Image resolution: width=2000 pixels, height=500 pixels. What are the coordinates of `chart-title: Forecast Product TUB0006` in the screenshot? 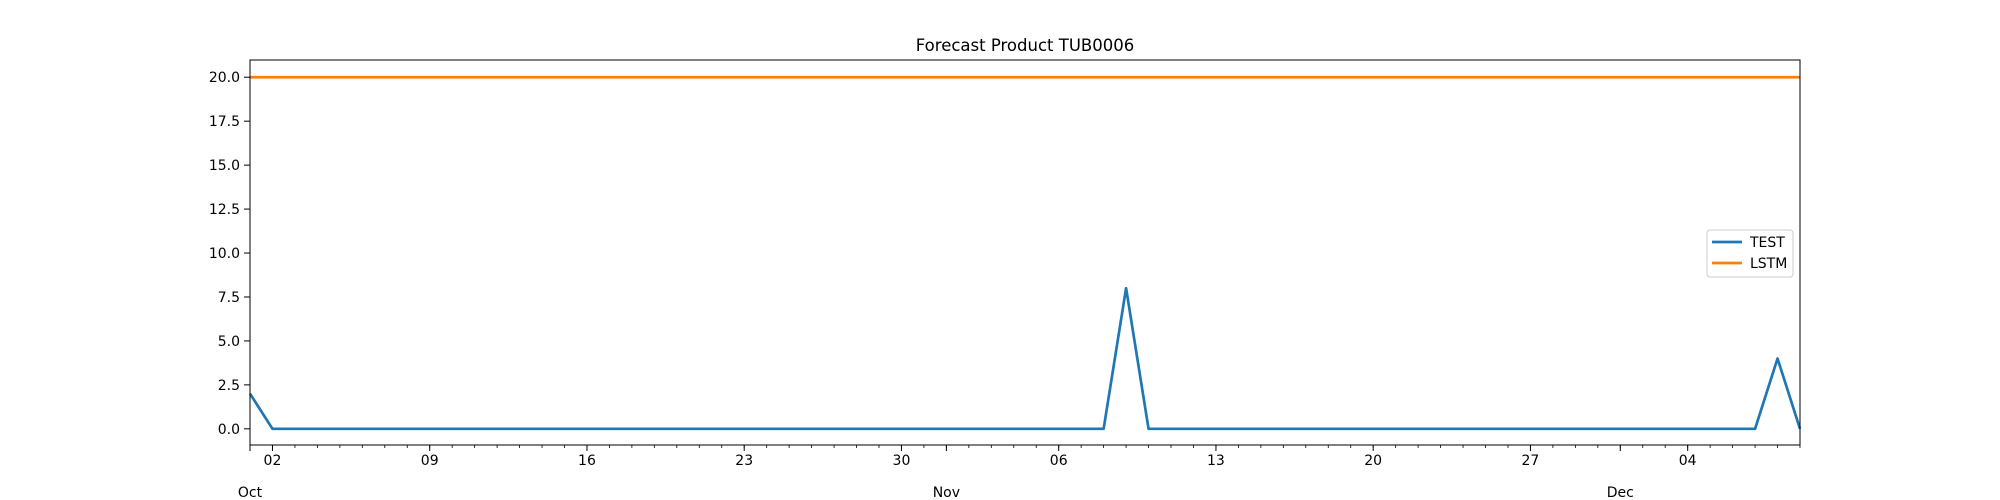 It's located at (1025, 45).